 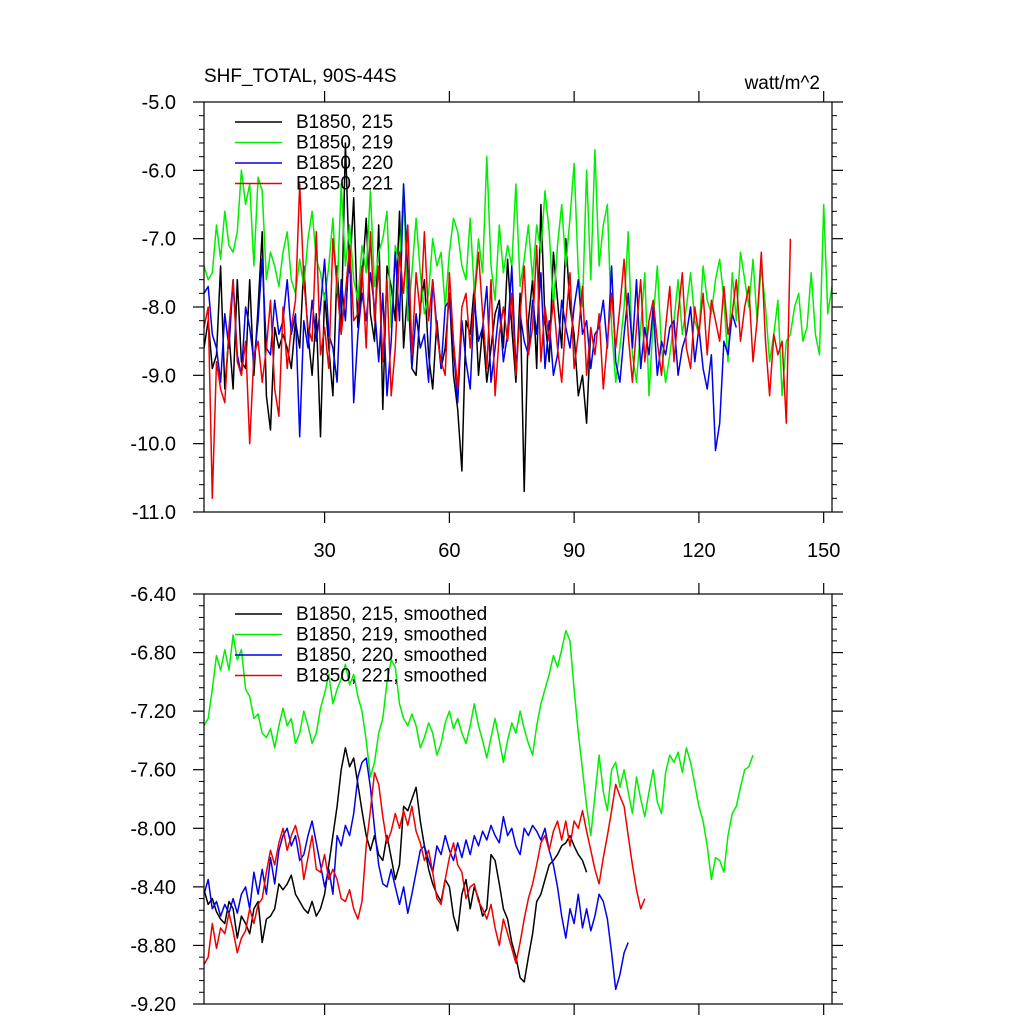 What do you see at coordinates (153, 595) in the screenshot?
I see `y-tick-label: -6.40` at bounding box center [153, 595].